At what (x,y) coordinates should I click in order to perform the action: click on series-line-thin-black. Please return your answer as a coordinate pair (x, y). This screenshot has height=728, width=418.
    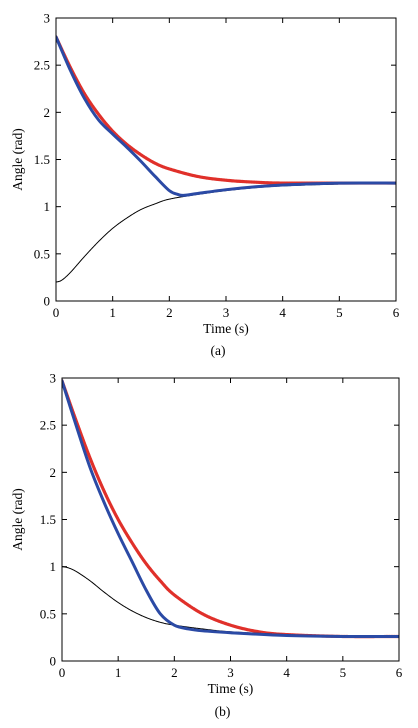
    Looking at the image, I should click on (226, 232).